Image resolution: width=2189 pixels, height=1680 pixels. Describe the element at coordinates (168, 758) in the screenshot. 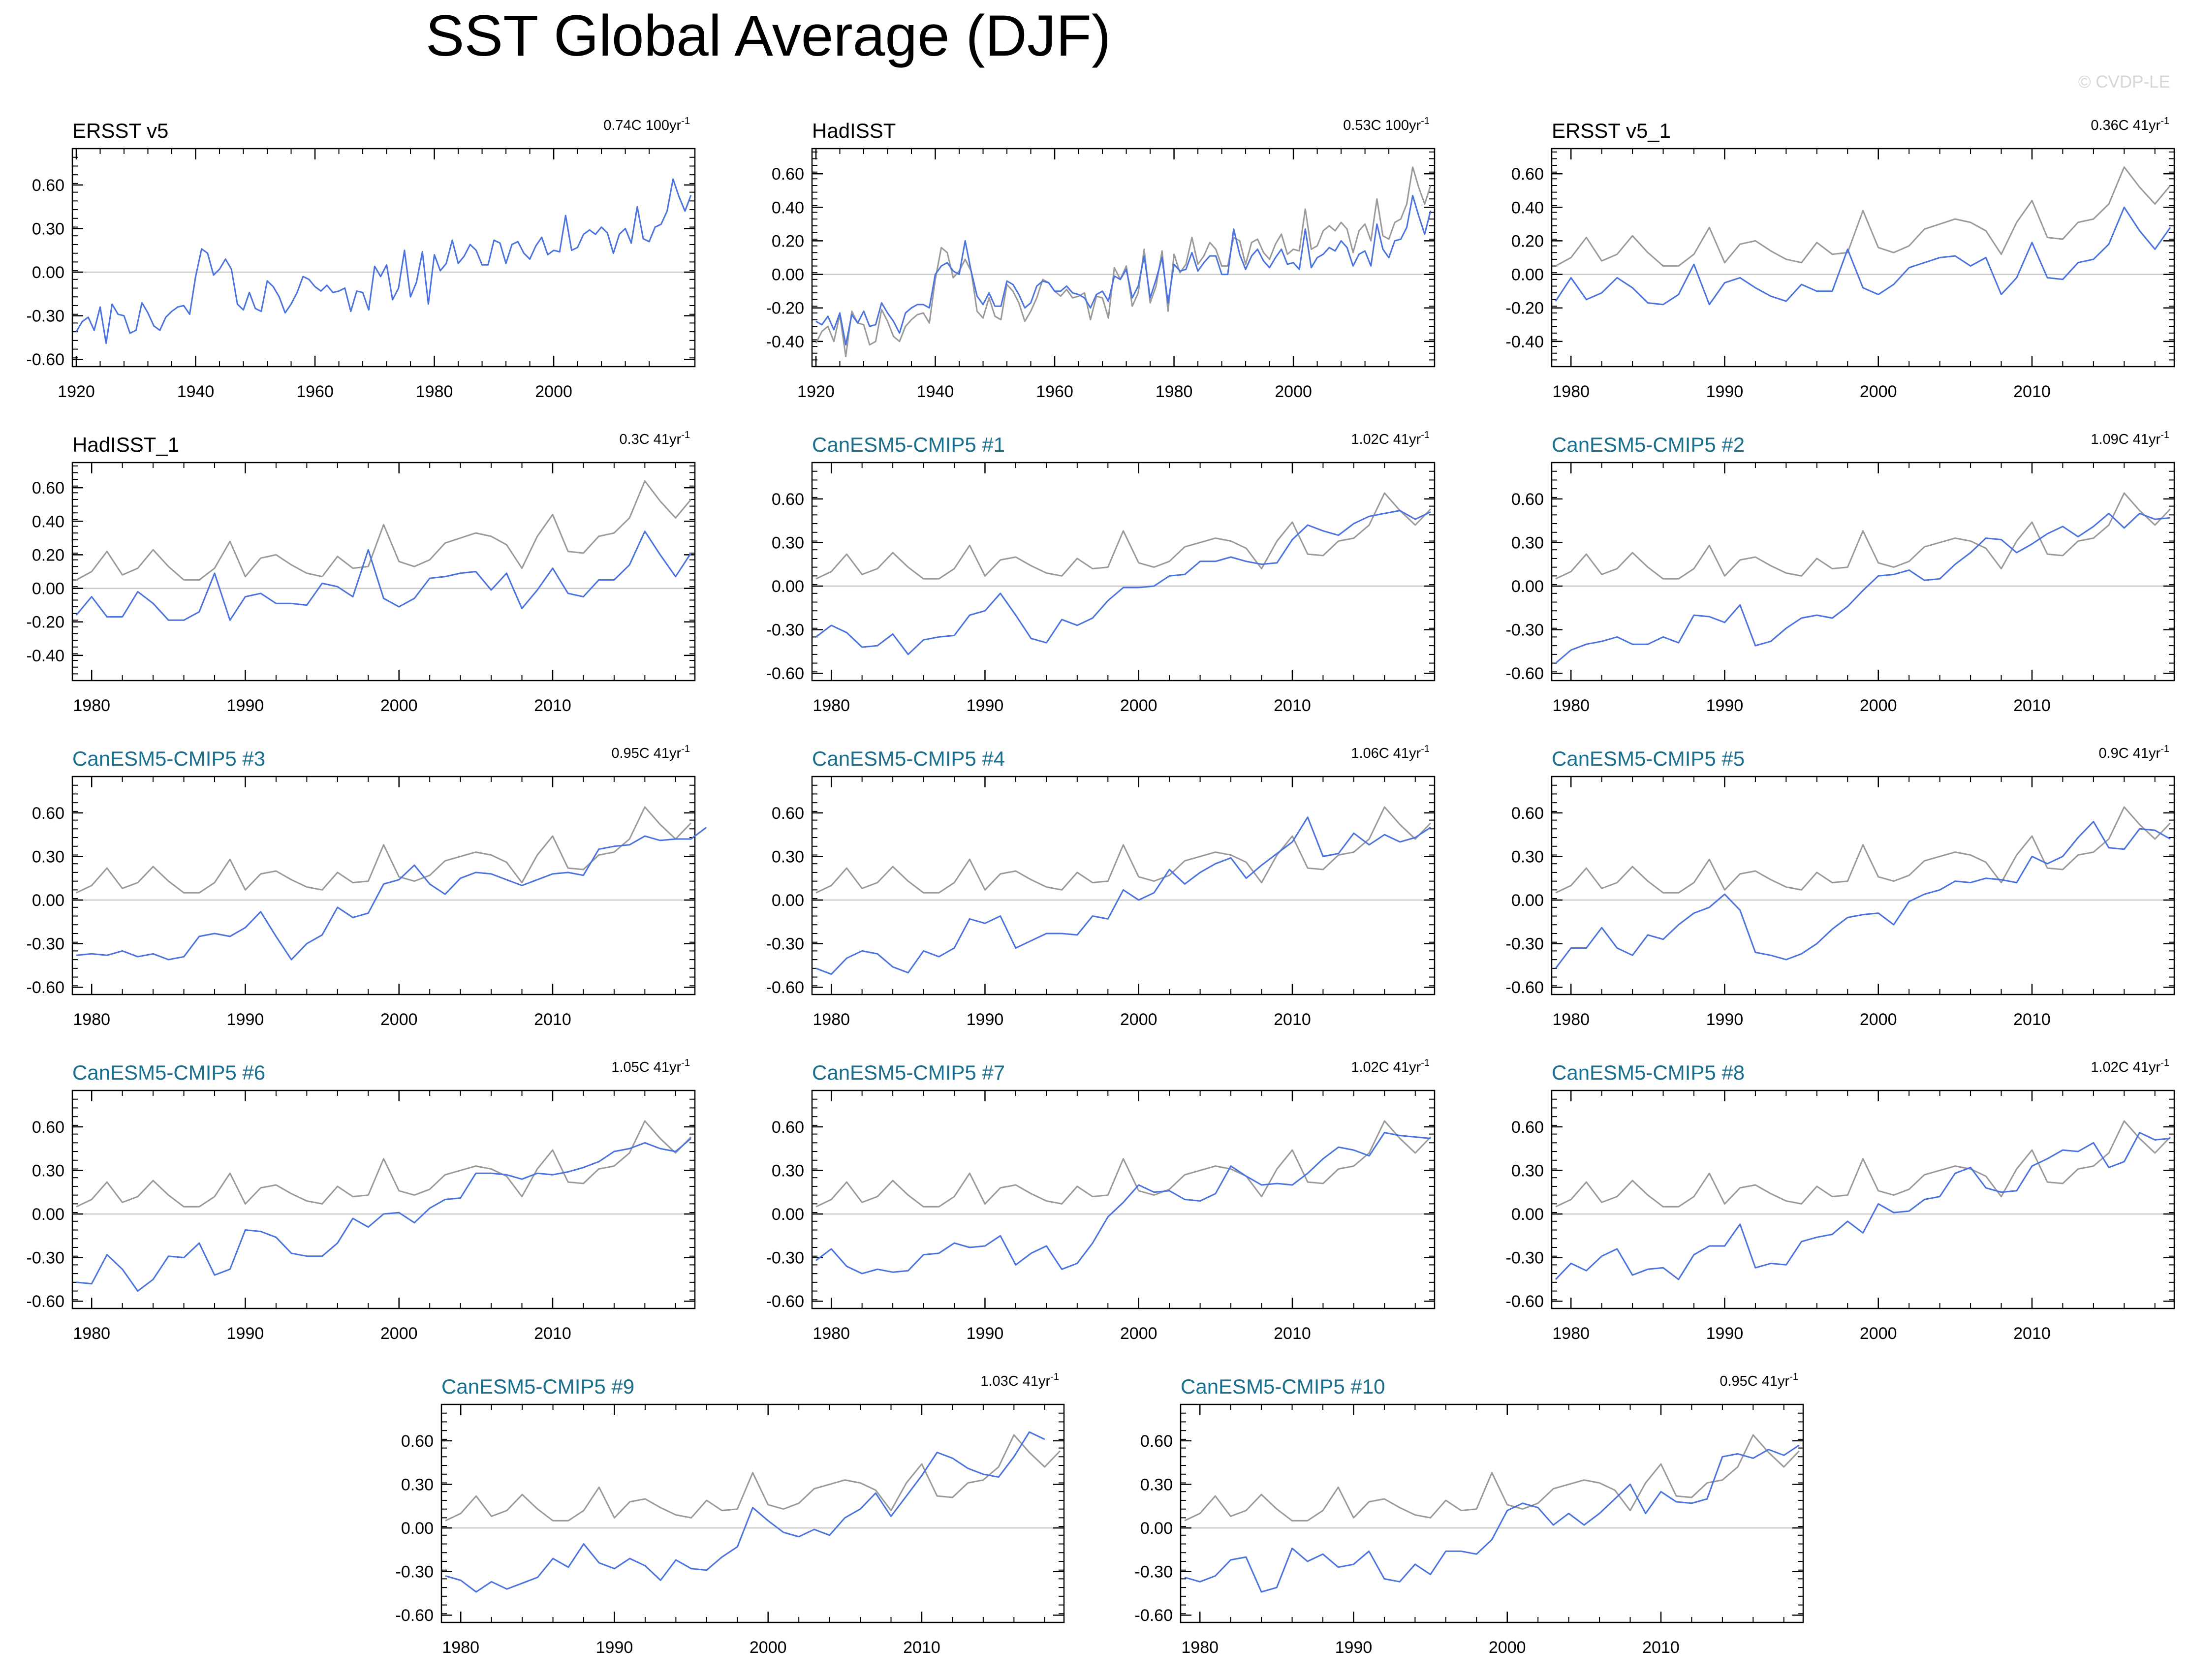

I see `panel-title: CanESM5-CMIP5 #3` at that location.